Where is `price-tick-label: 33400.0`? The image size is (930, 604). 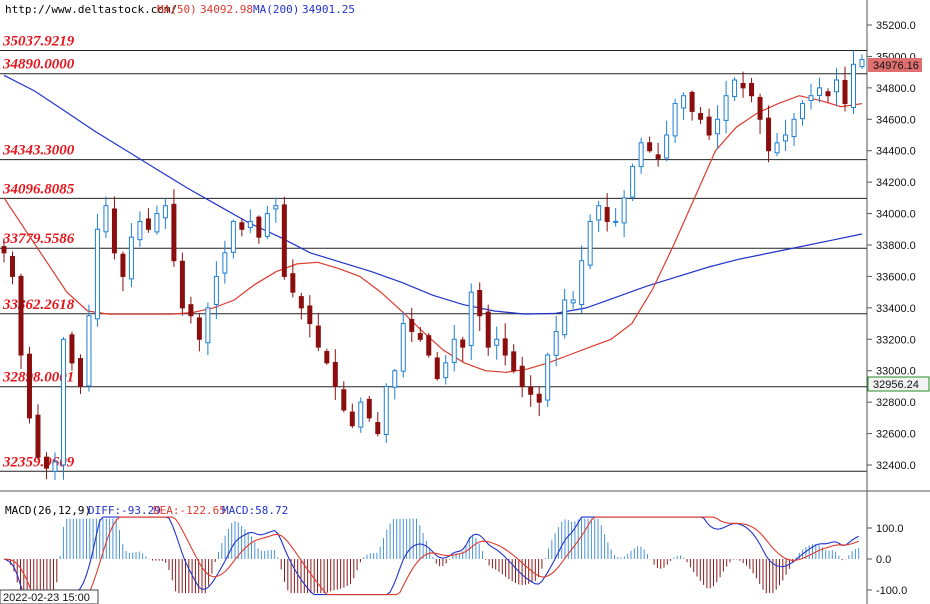
price-tick-label: 33400.0 is located at coordinates (896, 309).